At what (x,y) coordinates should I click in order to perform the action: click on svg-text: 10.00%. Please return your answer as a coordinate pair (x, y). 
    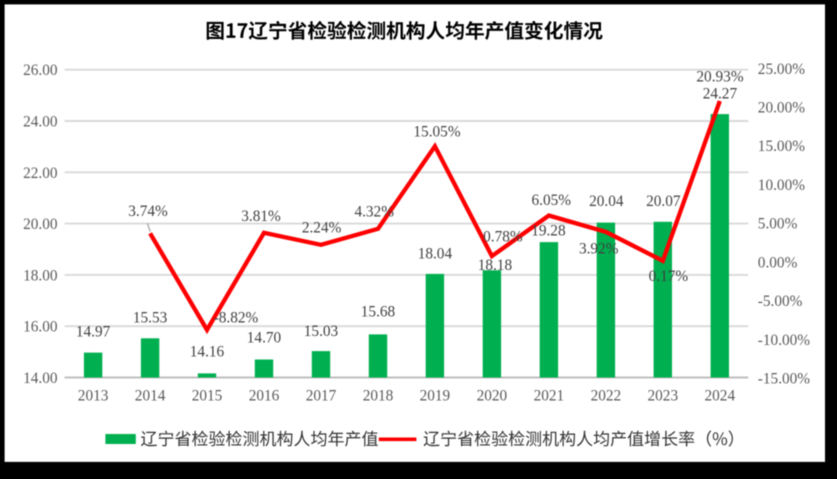
    Looking at the image, I should click on (781, 185).